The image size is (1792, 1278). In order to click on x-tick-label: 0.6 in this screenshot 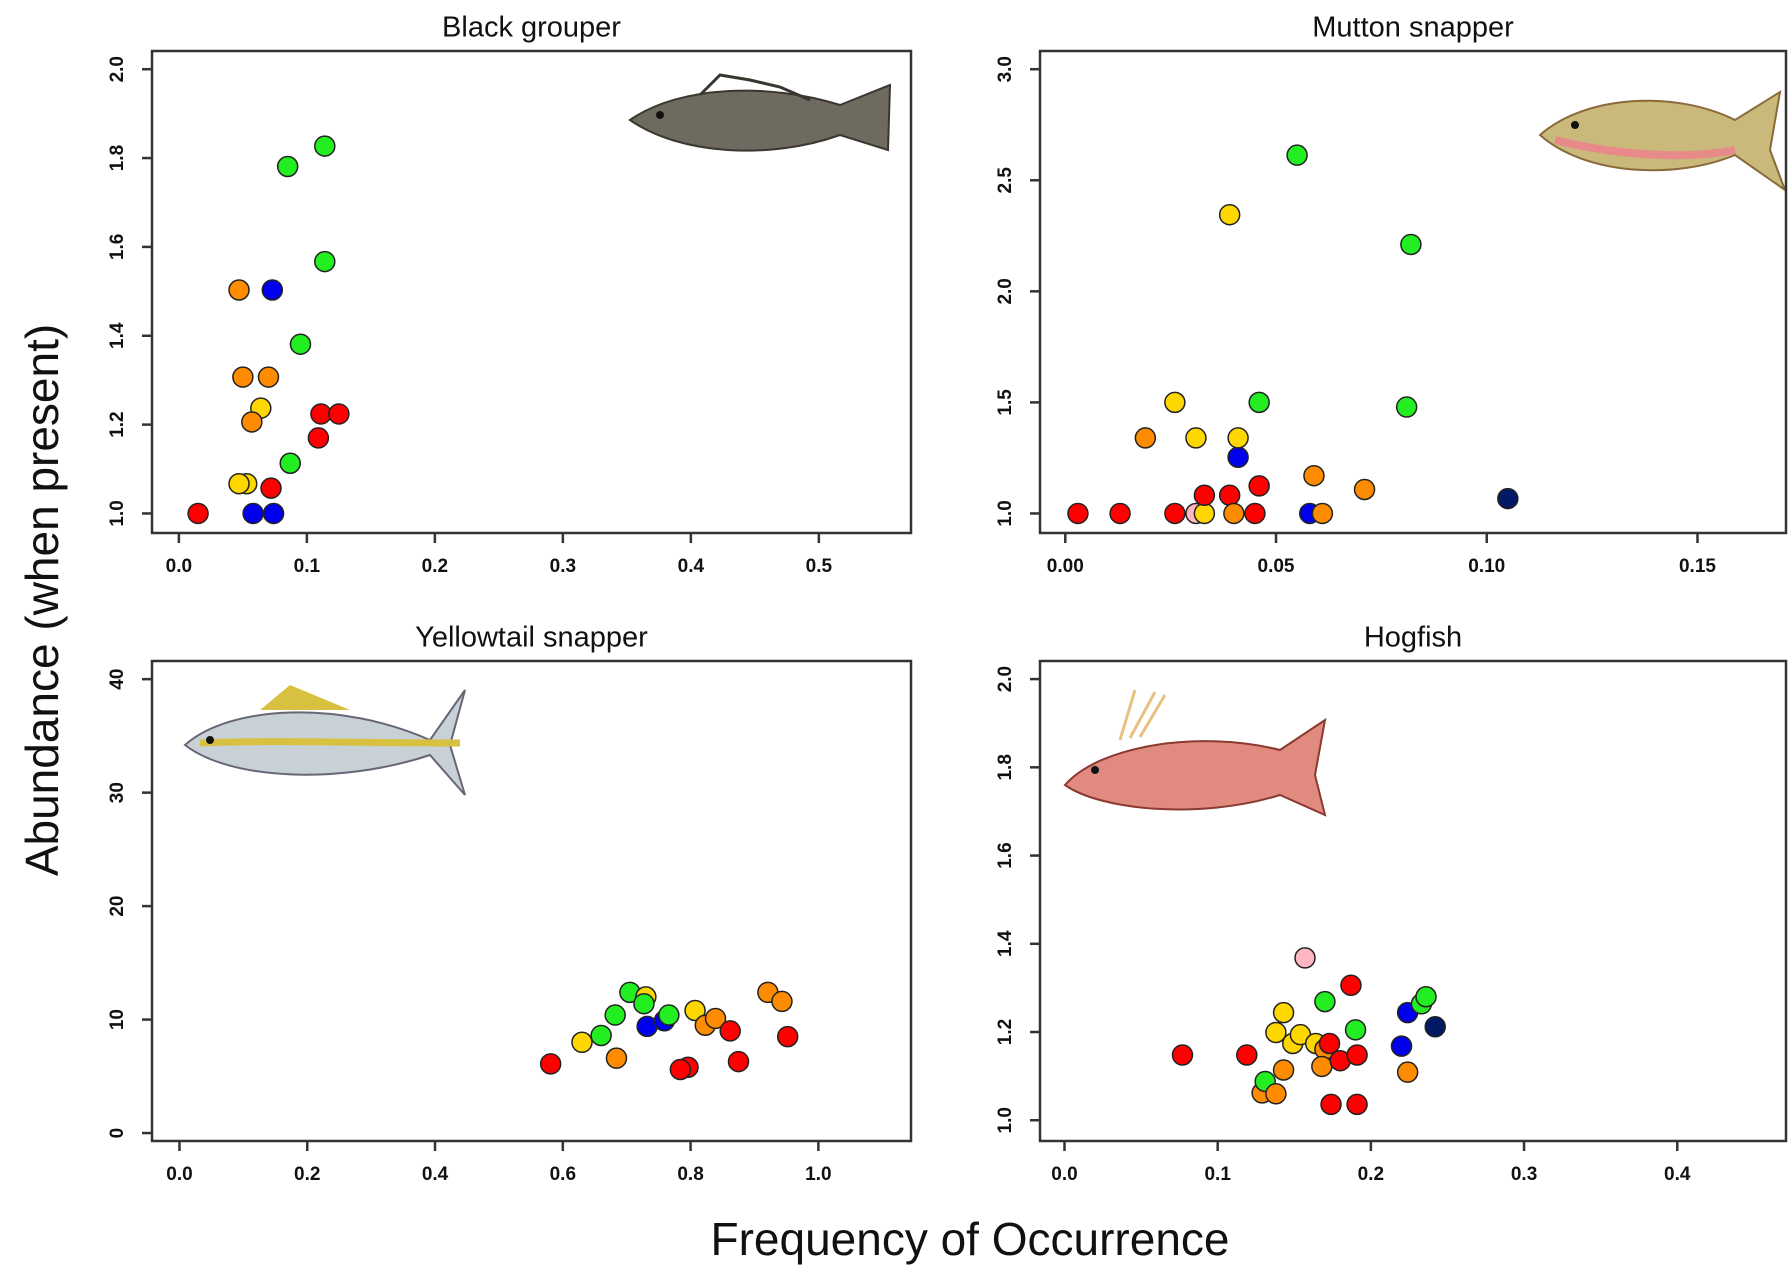, I will do `click(563, 1174)`.